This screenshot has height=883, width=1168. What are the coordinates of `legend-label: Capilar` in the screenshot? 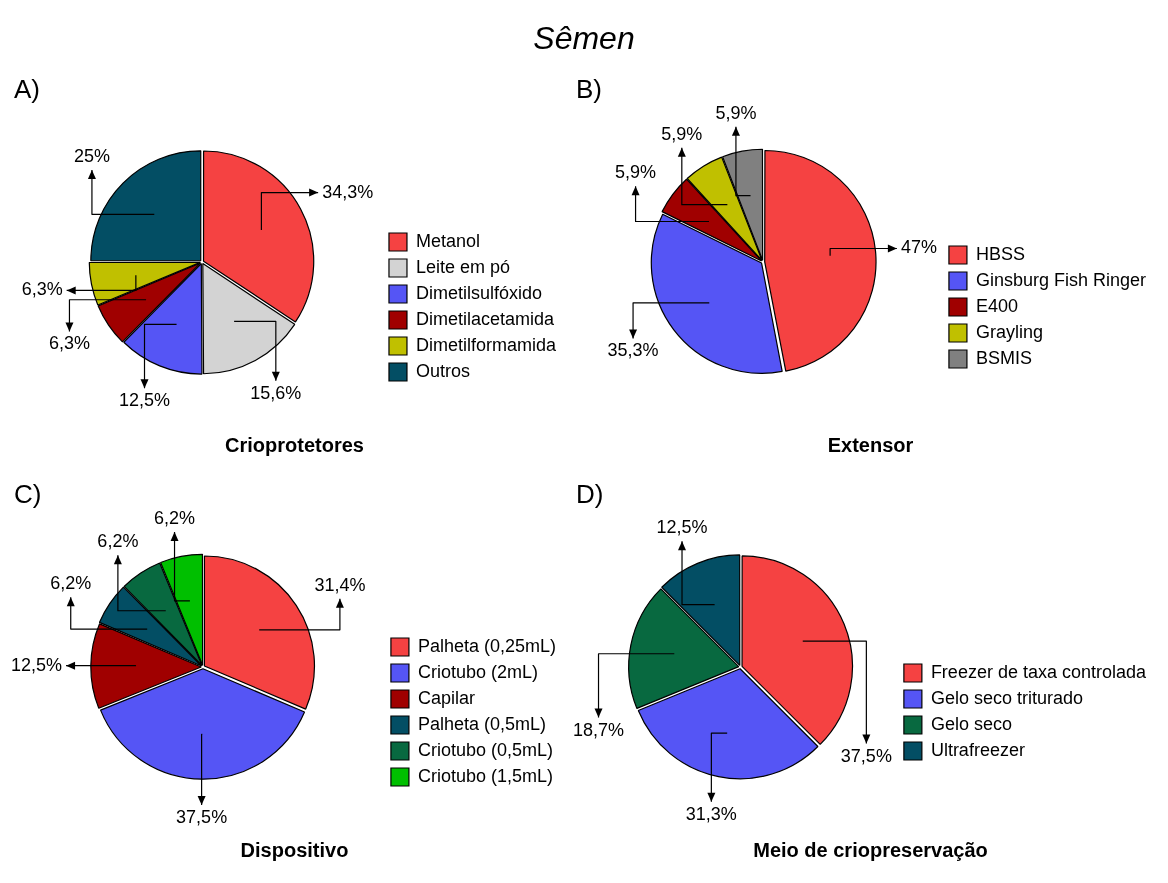 It's located at (446, 697).